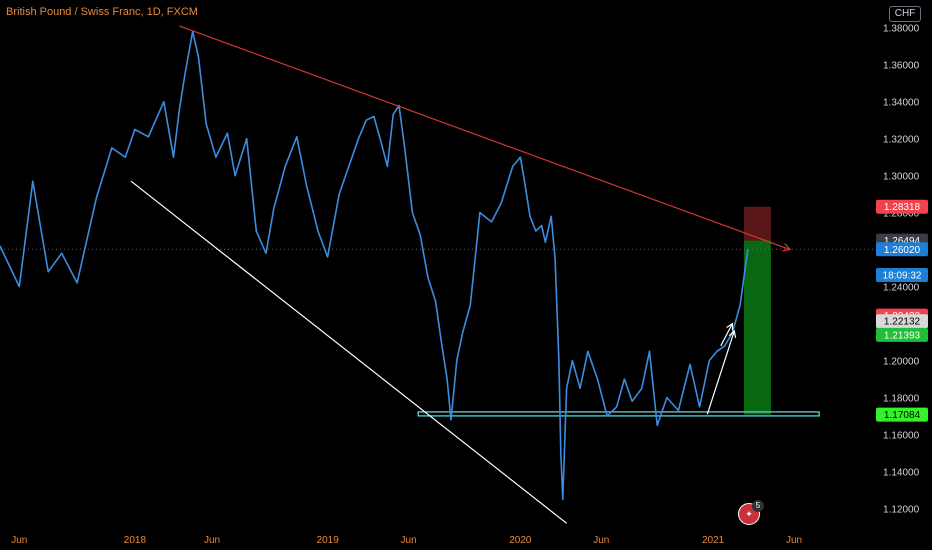 The height and width of the screenshot is (550, 932). Describe the element at coordinates (901, 29) in the screenshot. I see `y-tick-label: 1.38000` at that location.